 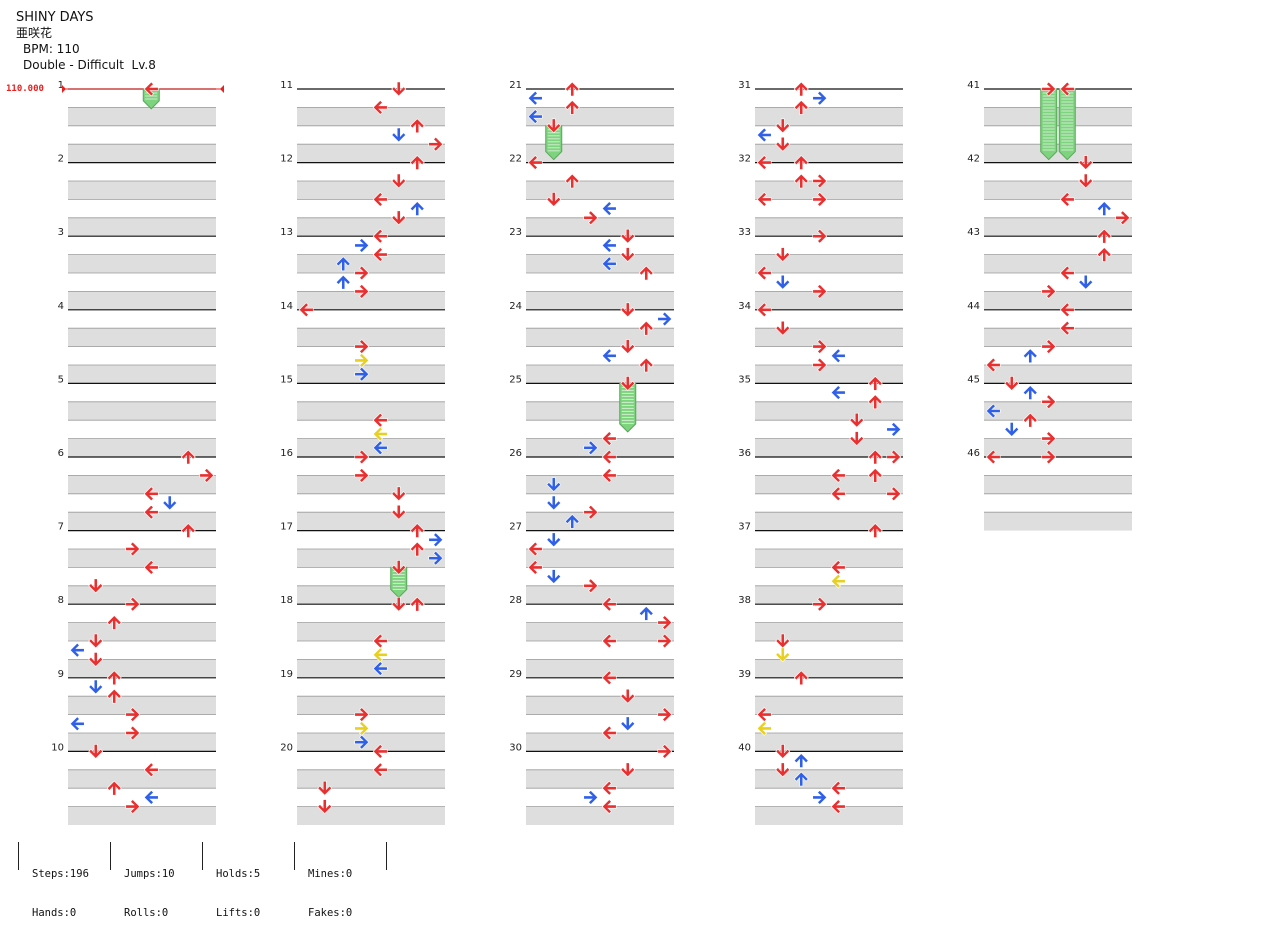 What do you see at coordinates (515, 85) in the screenshot?
I see `measure-number: 21` at bounding box center [515, 85].